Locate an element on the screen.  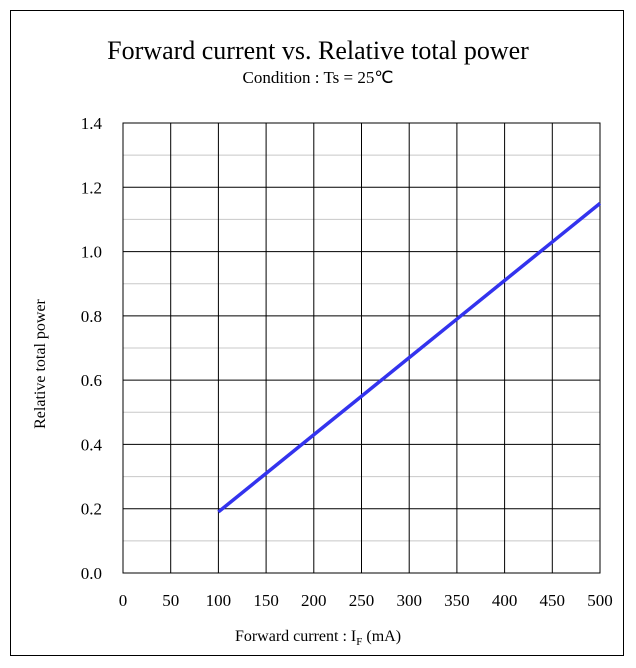
x-tick-label: 150 is located at coordinates (266, 600).